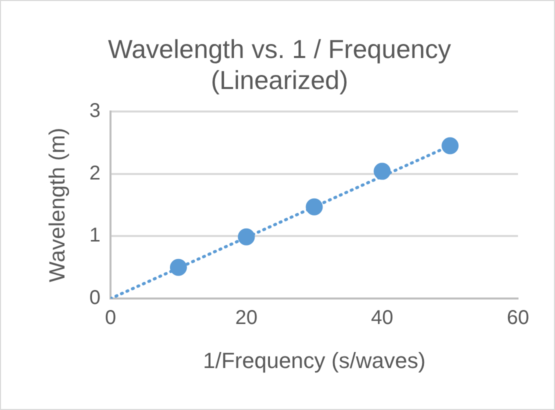 This screenshot has width=555, height=410. I want to click on text: Wavelength vs. 1 / Frequency, so click(279, 49).